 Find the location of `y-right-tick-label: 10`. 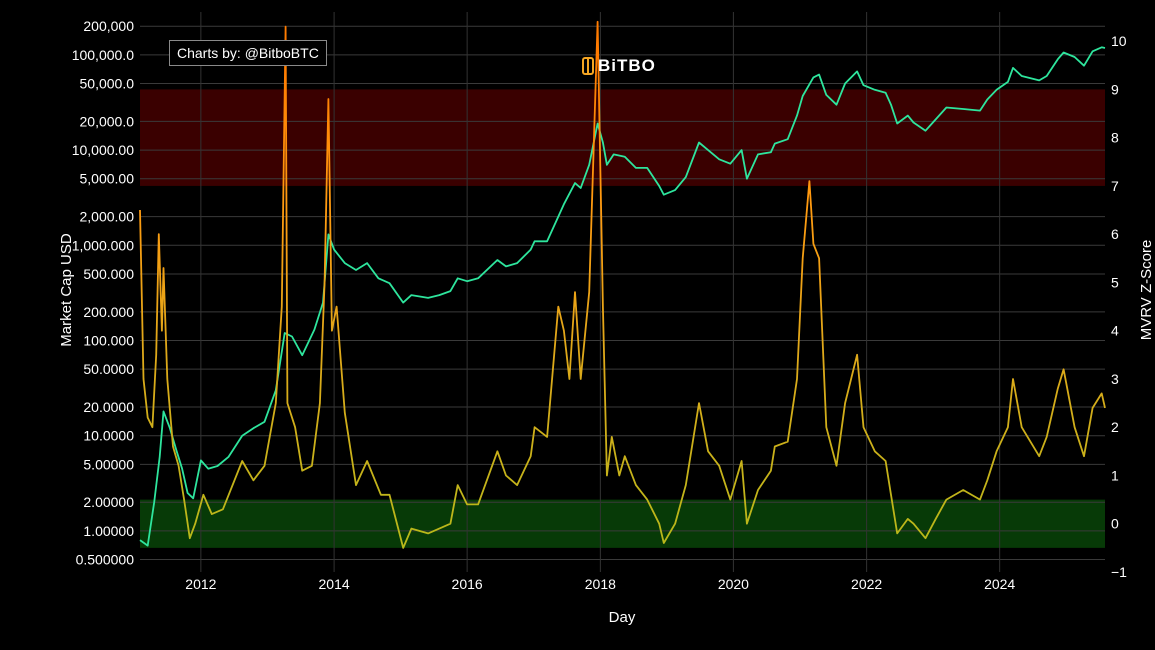

y-right-tick-label: 10 is located at coordinates (1119, 41).